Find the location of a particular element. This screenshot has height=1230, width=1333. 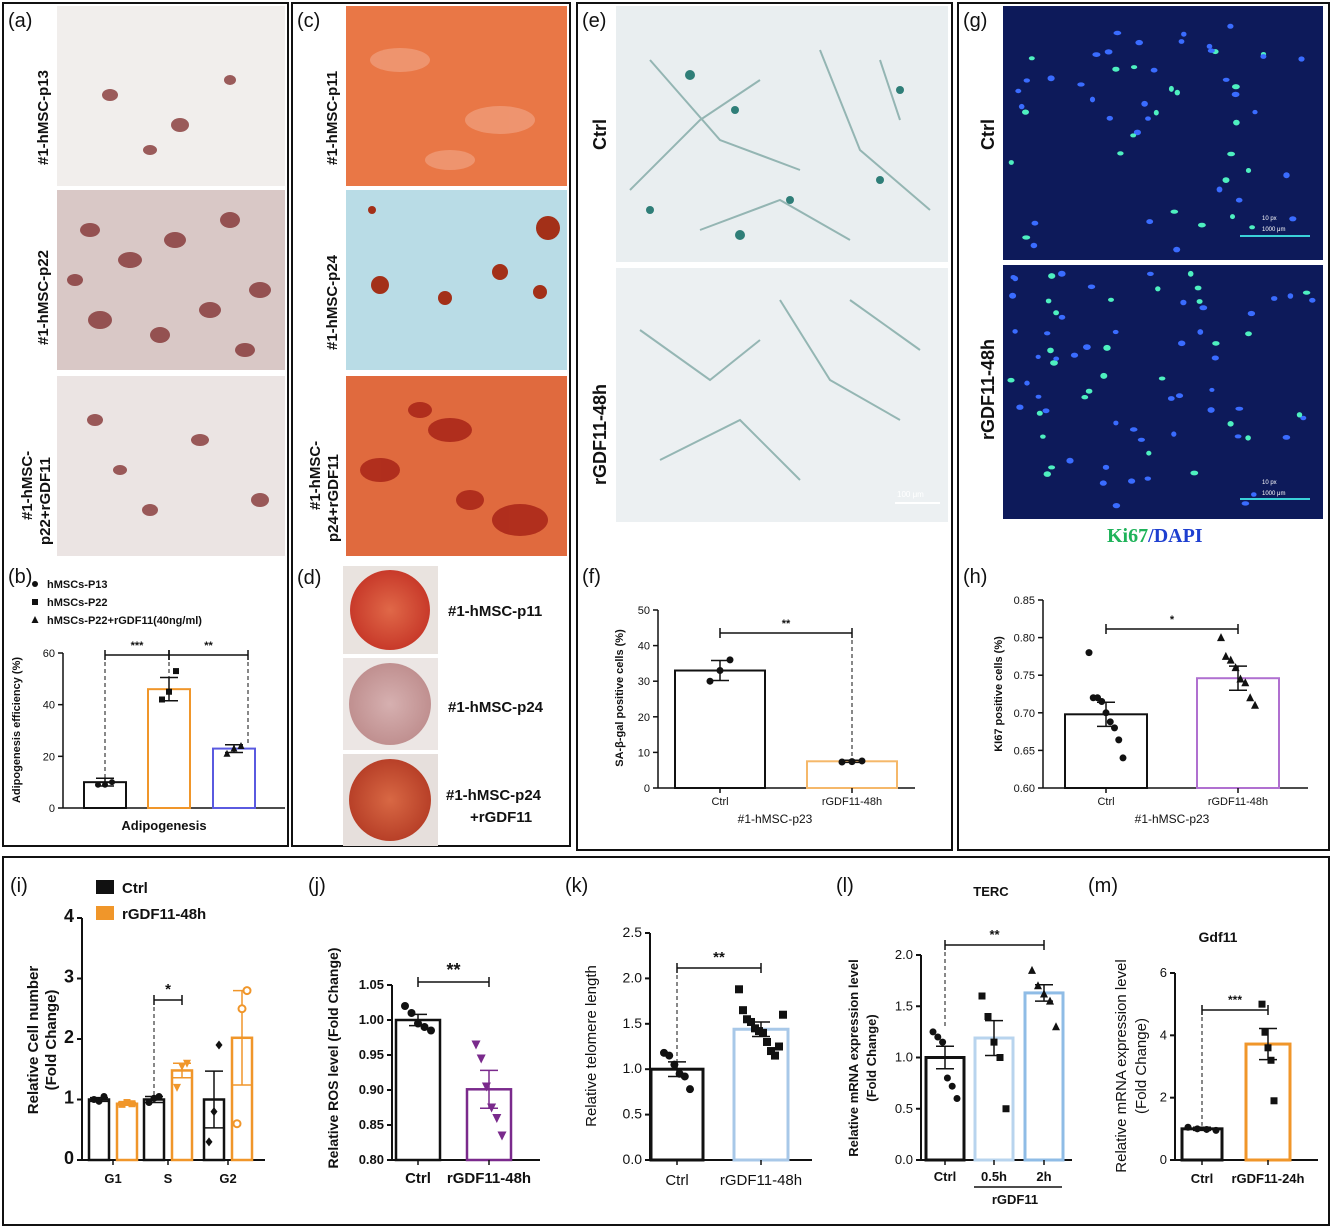

x-axis-label: #1-hMSC-p23 is located at coordinates (1172, 819).